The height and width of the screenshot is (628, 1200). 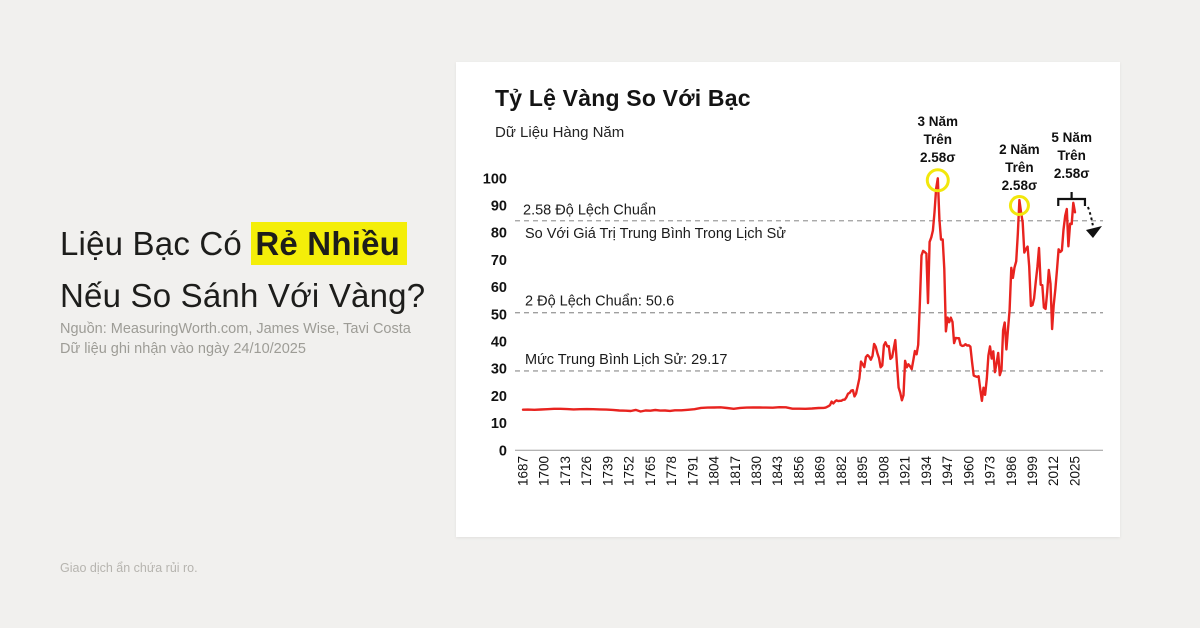 I want to click on annotation-2-line1: Trên, so click(x=1071, y=155).